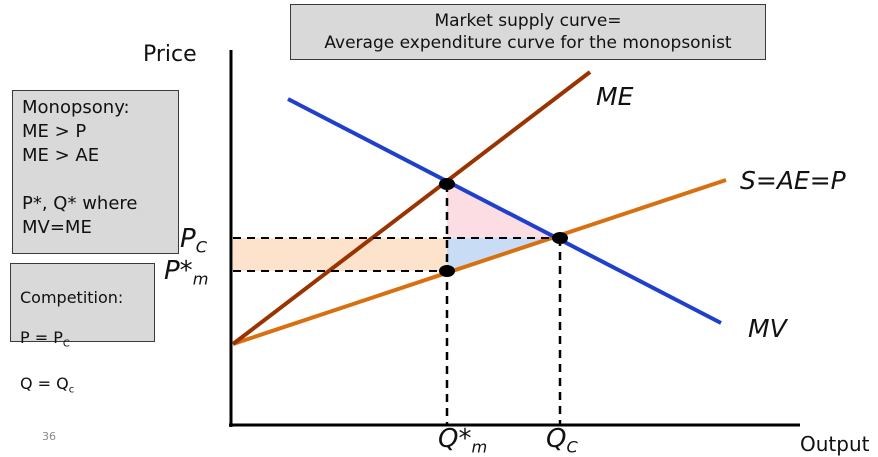 This screenshot has height=457, width=878. I want to click on competition-quantity-line: Q = Qc, so click(47, 385).